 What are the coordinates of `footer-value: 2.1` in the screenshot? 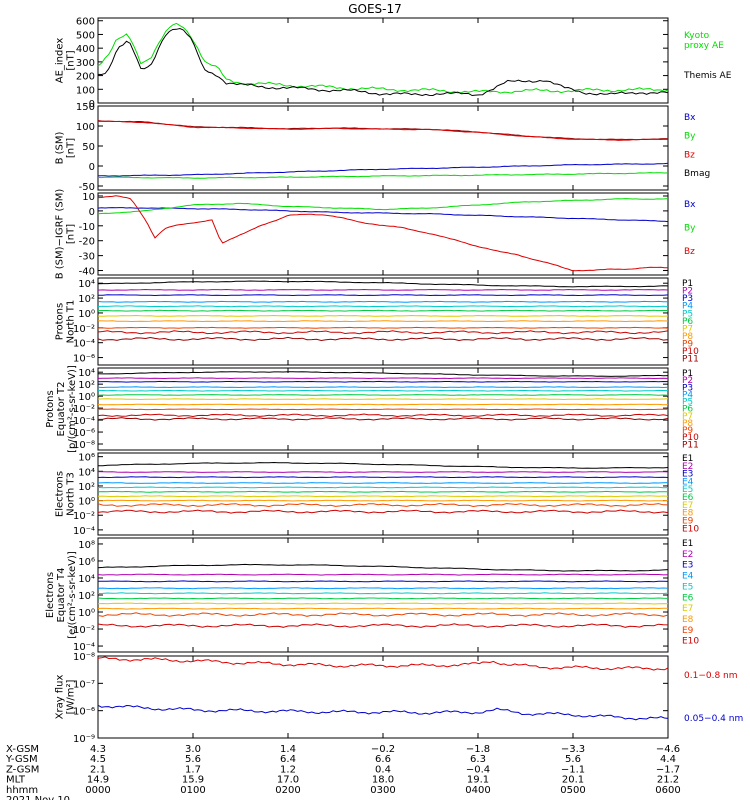 It's located at (98, 769).